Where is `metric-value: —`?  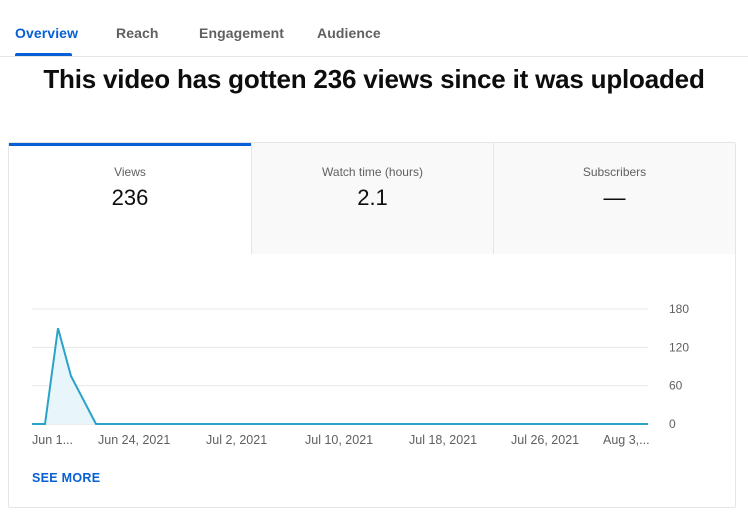 metric-value: — is located at coordinates (614, 197).